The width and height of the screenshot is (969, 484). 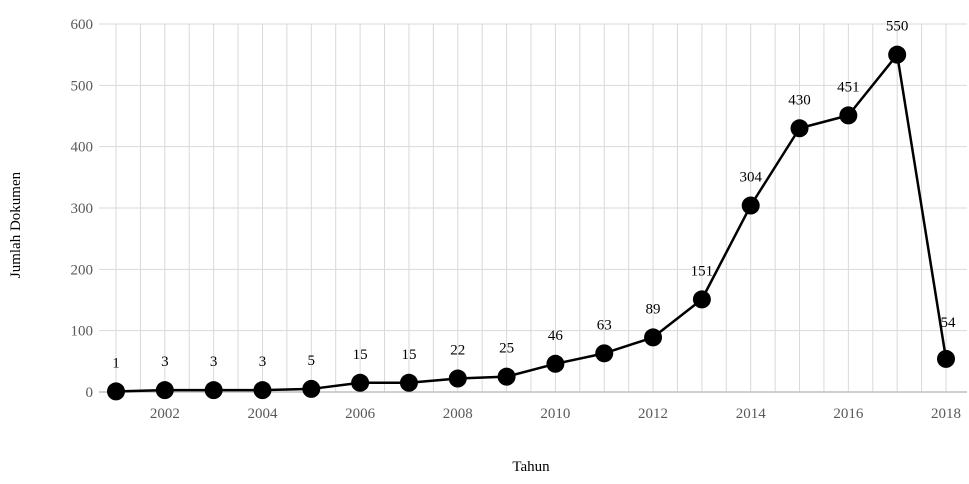 I want to click on x-tick-label: 2010, so click(x=555, y=414).